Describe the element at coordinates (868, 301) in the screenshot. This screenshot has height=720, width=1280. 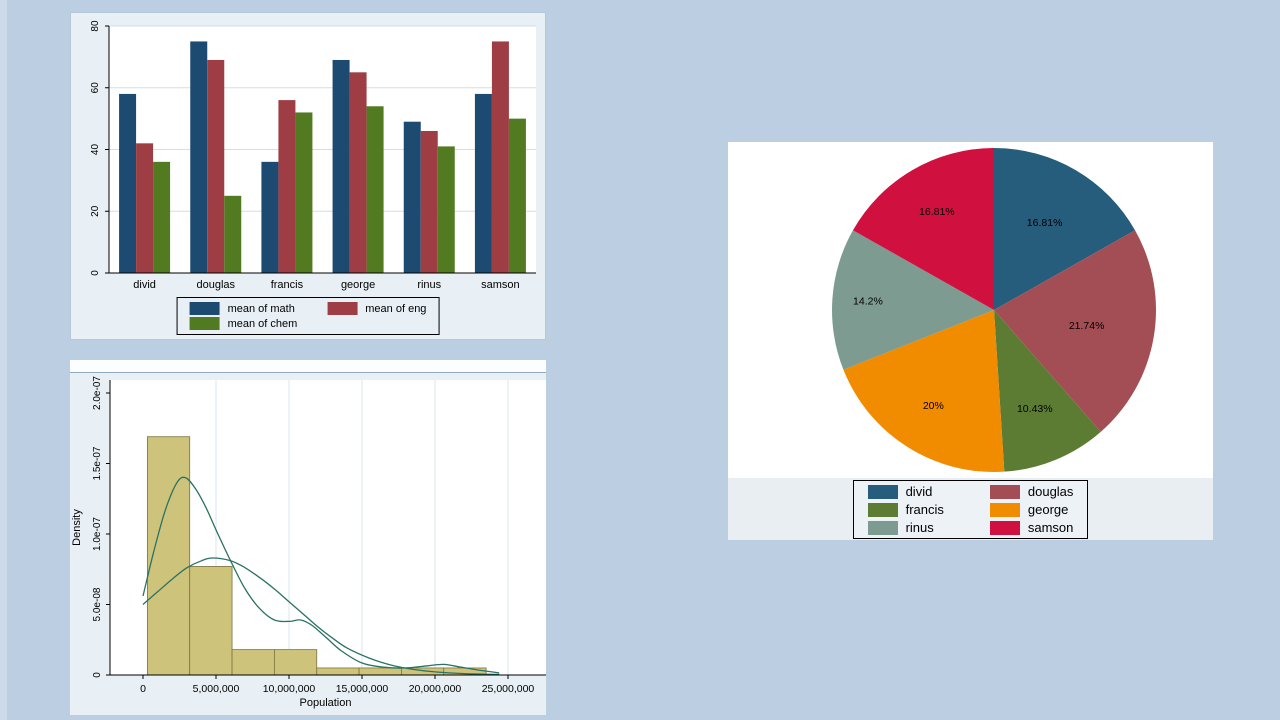
I see `pie-slice-pct-label-rinus: 14.2%` at that location.